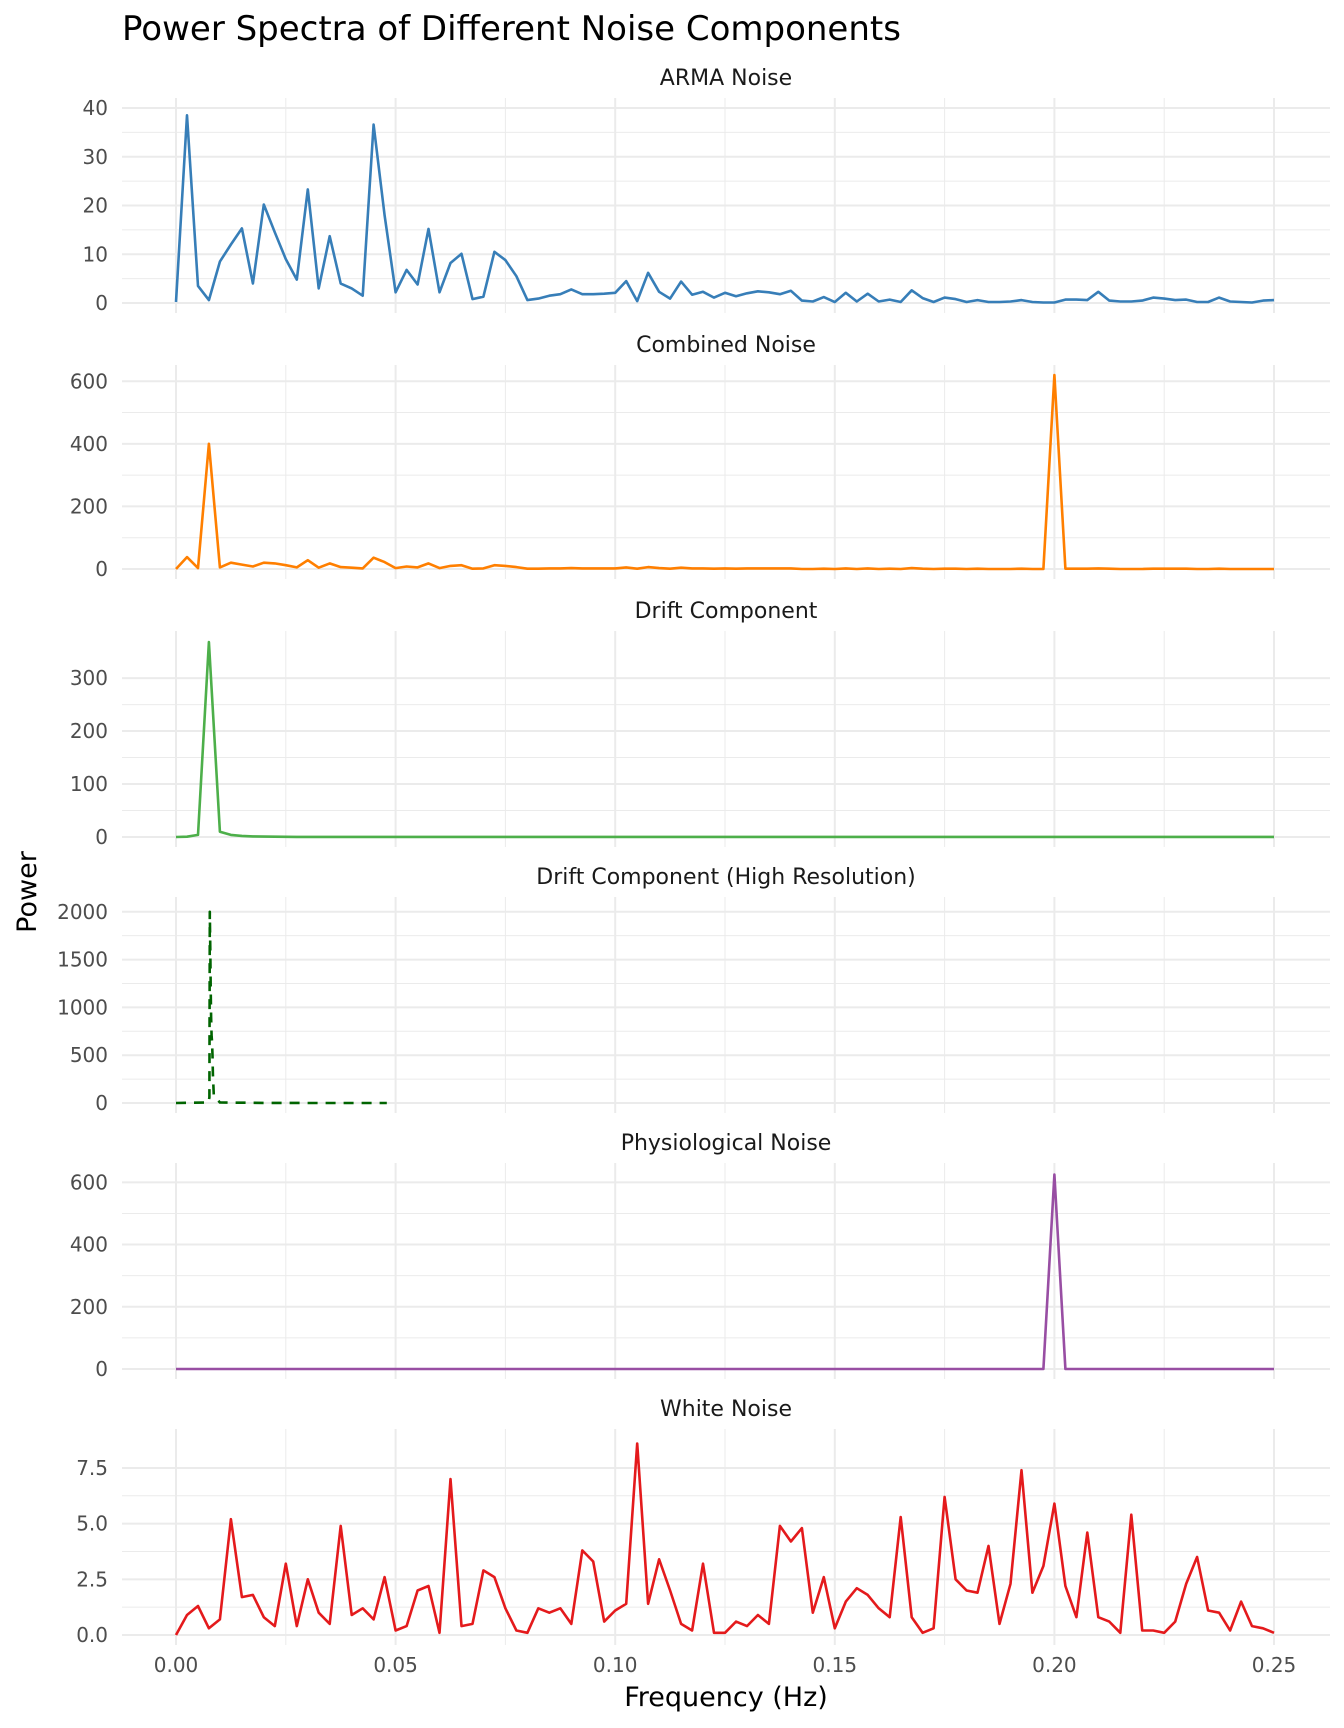 This screenshot has width=1344, height=1728. Describe the element at coordinates (1274, 1665) in the screenshot. I see `x-tick-label: 0.25` at that location.